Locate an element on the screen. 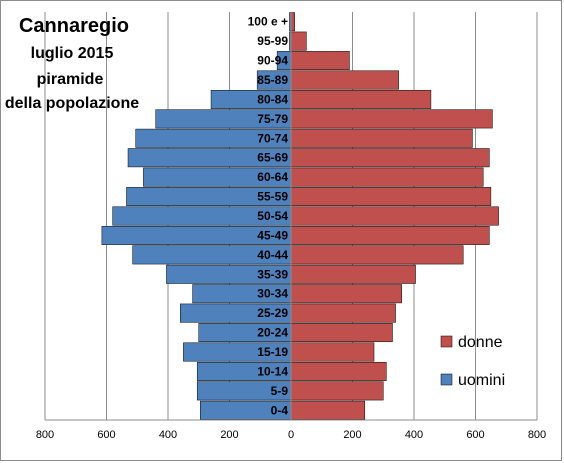 The height and width of the screenshot is (463, 564). category-label: 85-89 is located at coordinates (272, 80).